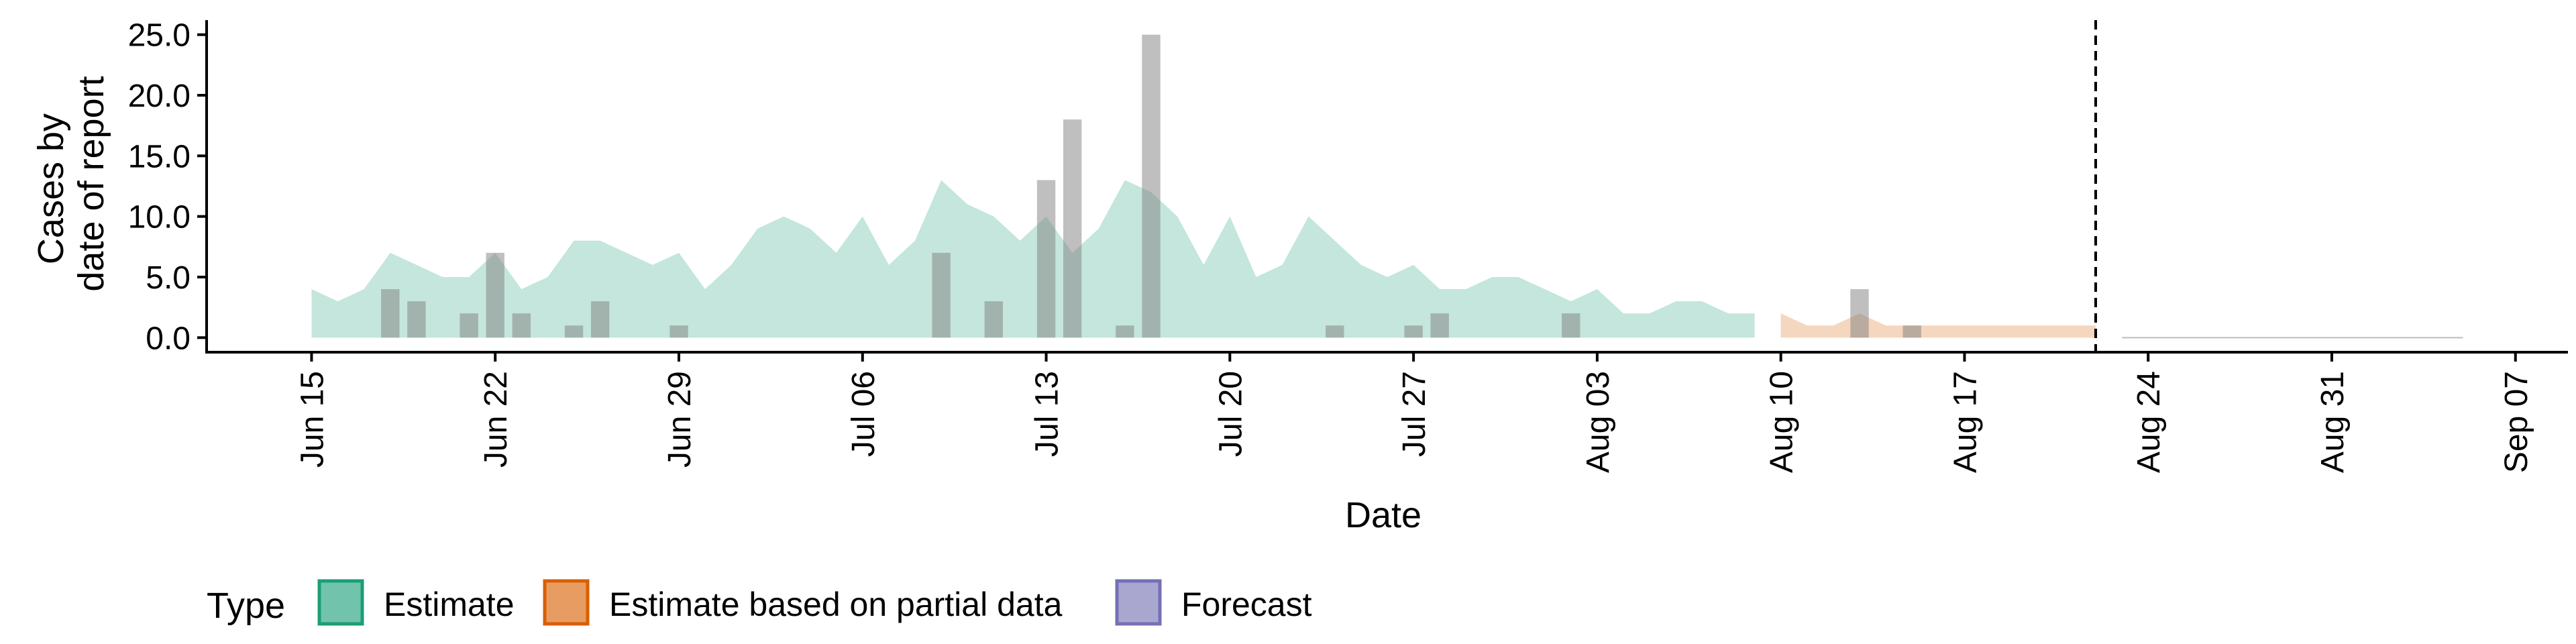  Describe the element at coordinates (2333, 422) in the screenshot. I see `x-tick-label: Aug 31` at that location.